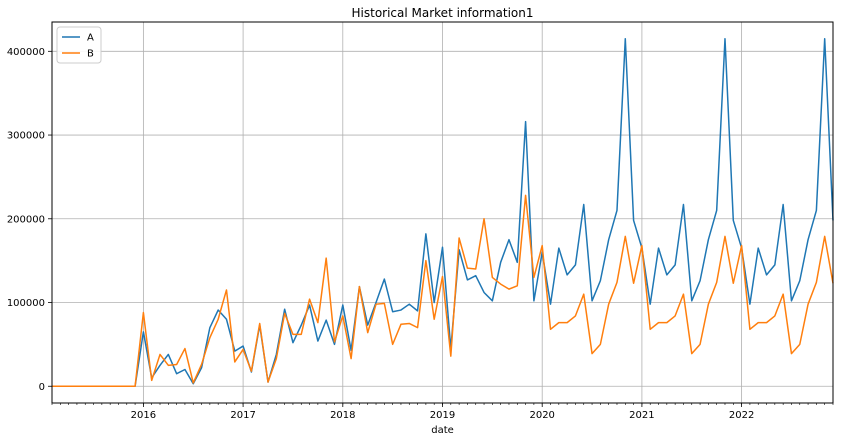 This screenshot has height=441, width=843. Describe the element at coordinates (26, 219) in the screenshot. I see `y-tick-label: 200000` at that location.